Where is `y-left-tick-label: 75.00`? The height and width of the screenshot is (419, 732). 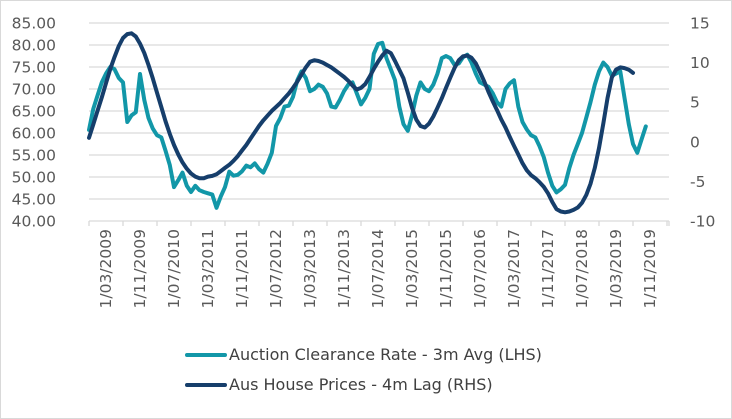
y-left-tick-label: 75.00 is located at coordinates (34, 68).